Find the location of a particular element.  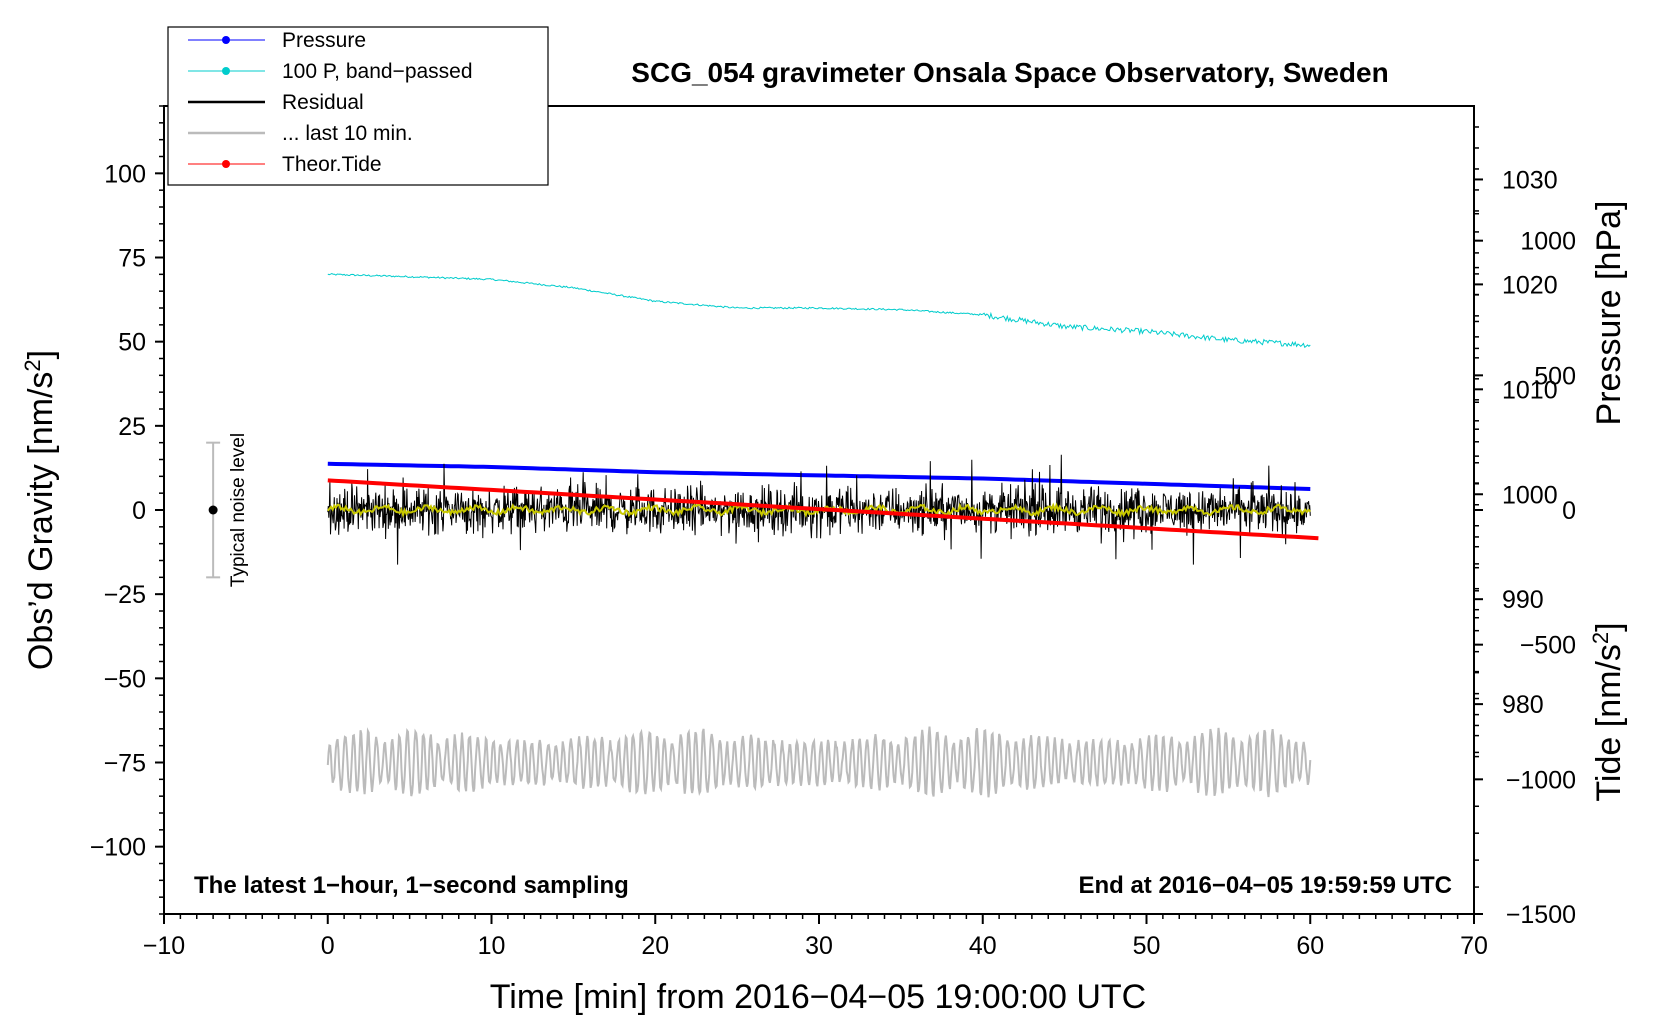

legend-label: ... last 10 min. is located at coordinates (347, 133).